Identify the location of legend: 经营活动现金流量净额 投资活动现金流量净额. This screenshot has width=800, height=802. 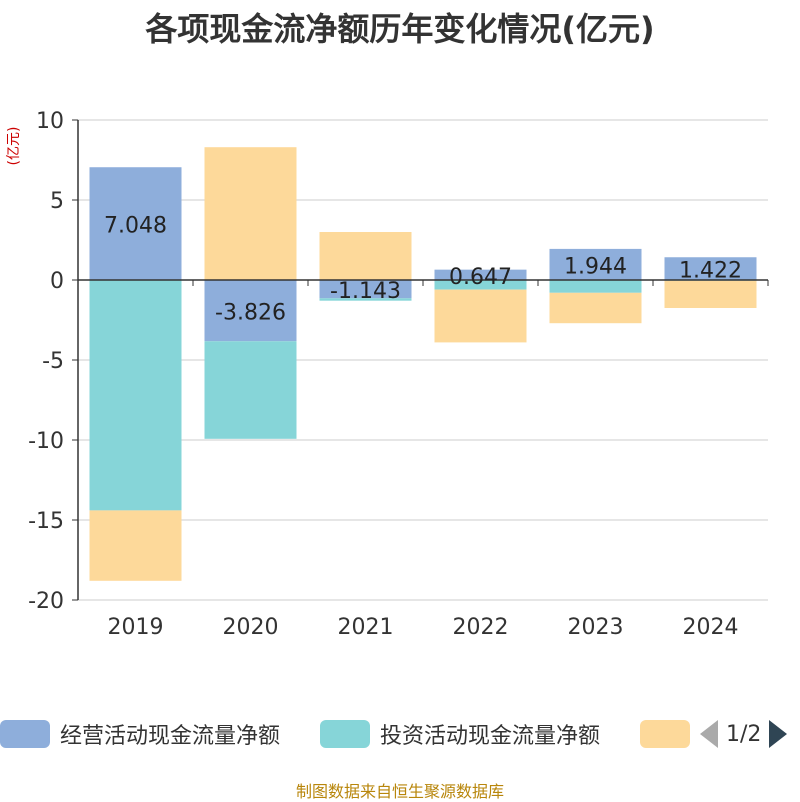
(400, 734).